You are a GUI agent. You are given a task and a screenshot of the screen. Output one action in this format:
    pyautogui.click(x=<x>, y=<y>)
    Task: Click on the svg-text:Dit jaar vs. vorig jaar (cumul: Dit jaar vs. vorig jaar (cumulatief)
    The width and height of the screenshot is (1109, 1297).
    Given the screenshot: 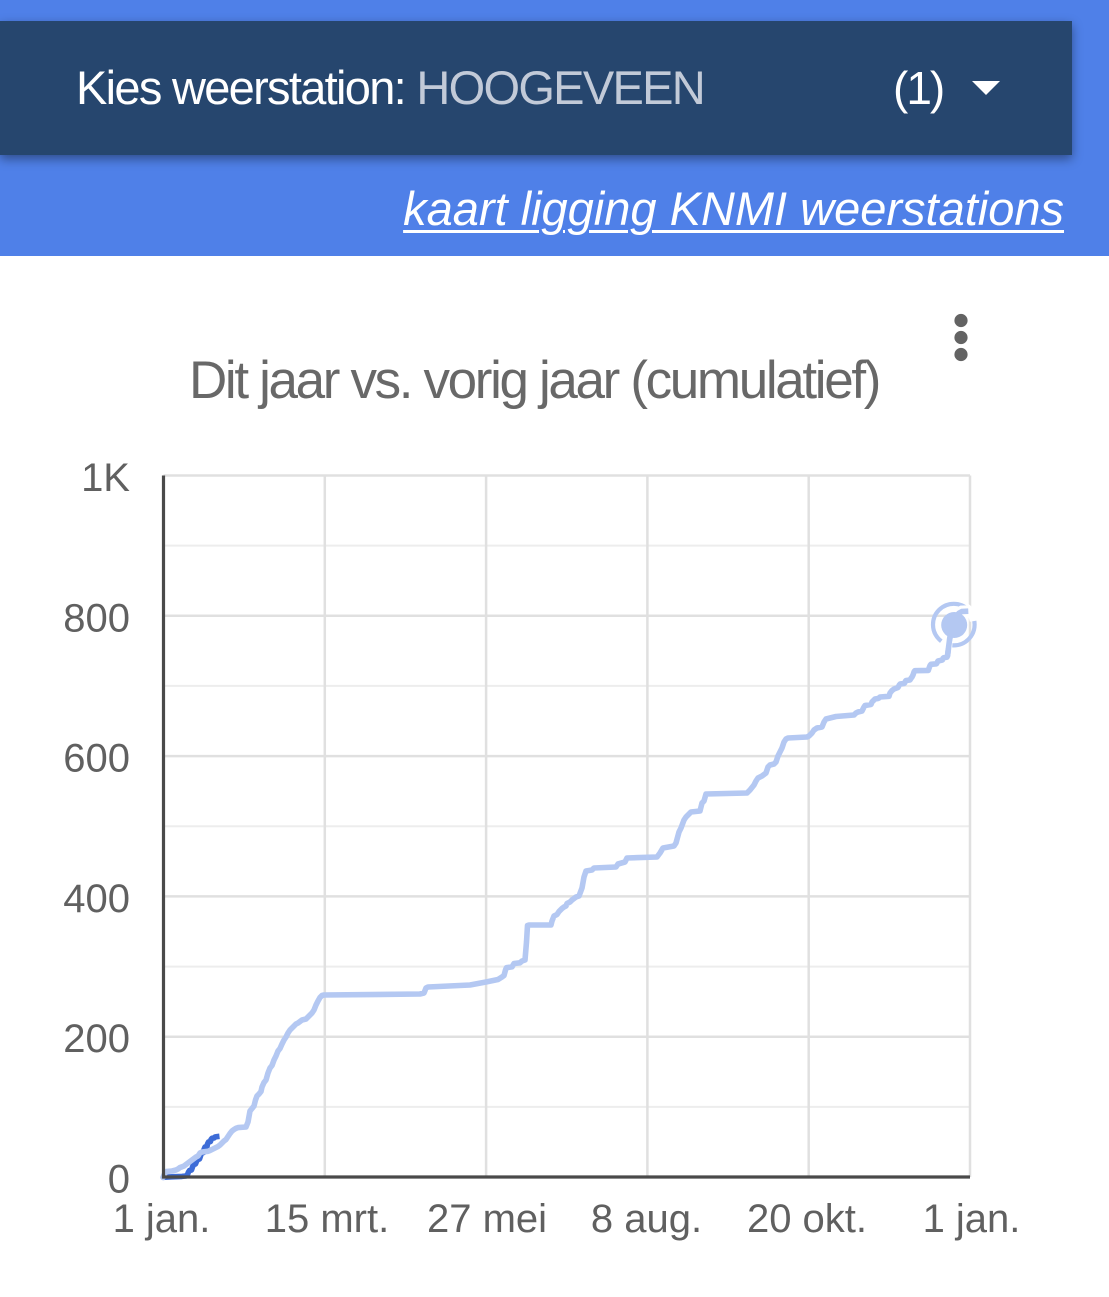 What is the action you would take?
    pyautogui.click(x=534, y=380)
    